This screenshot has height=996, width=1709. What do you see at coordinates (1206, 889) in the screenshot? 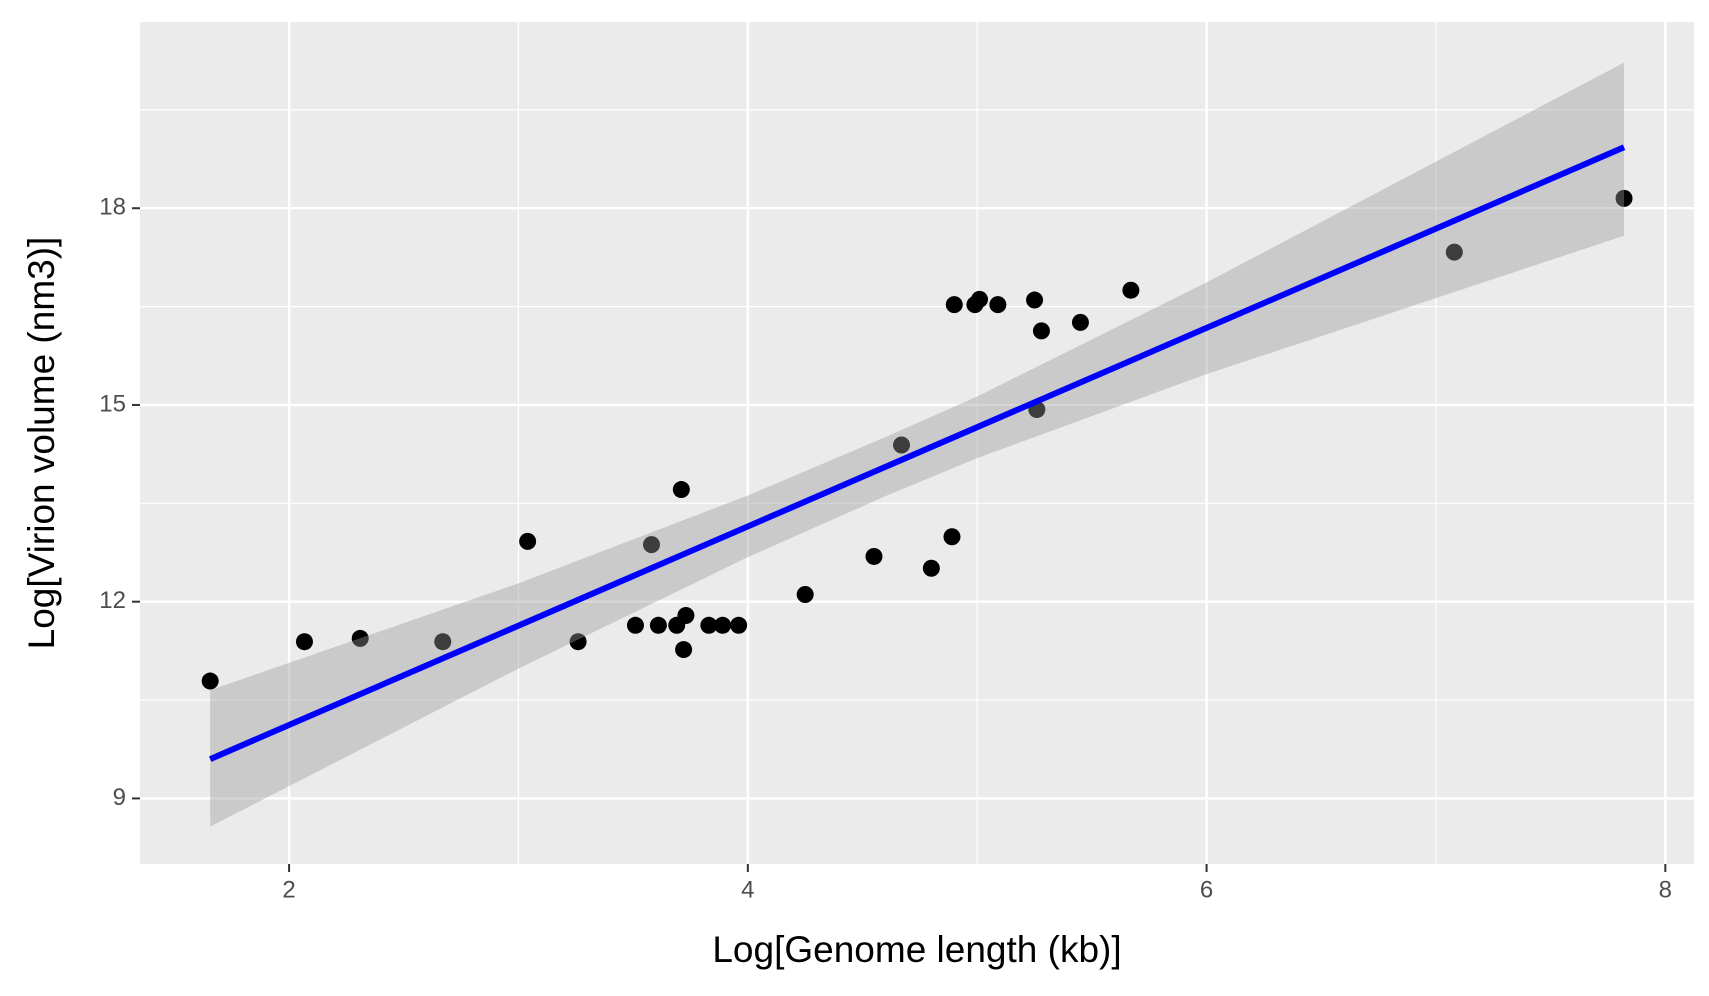
I see `x-tick-label: 6` at bounding box center [1206, 889].